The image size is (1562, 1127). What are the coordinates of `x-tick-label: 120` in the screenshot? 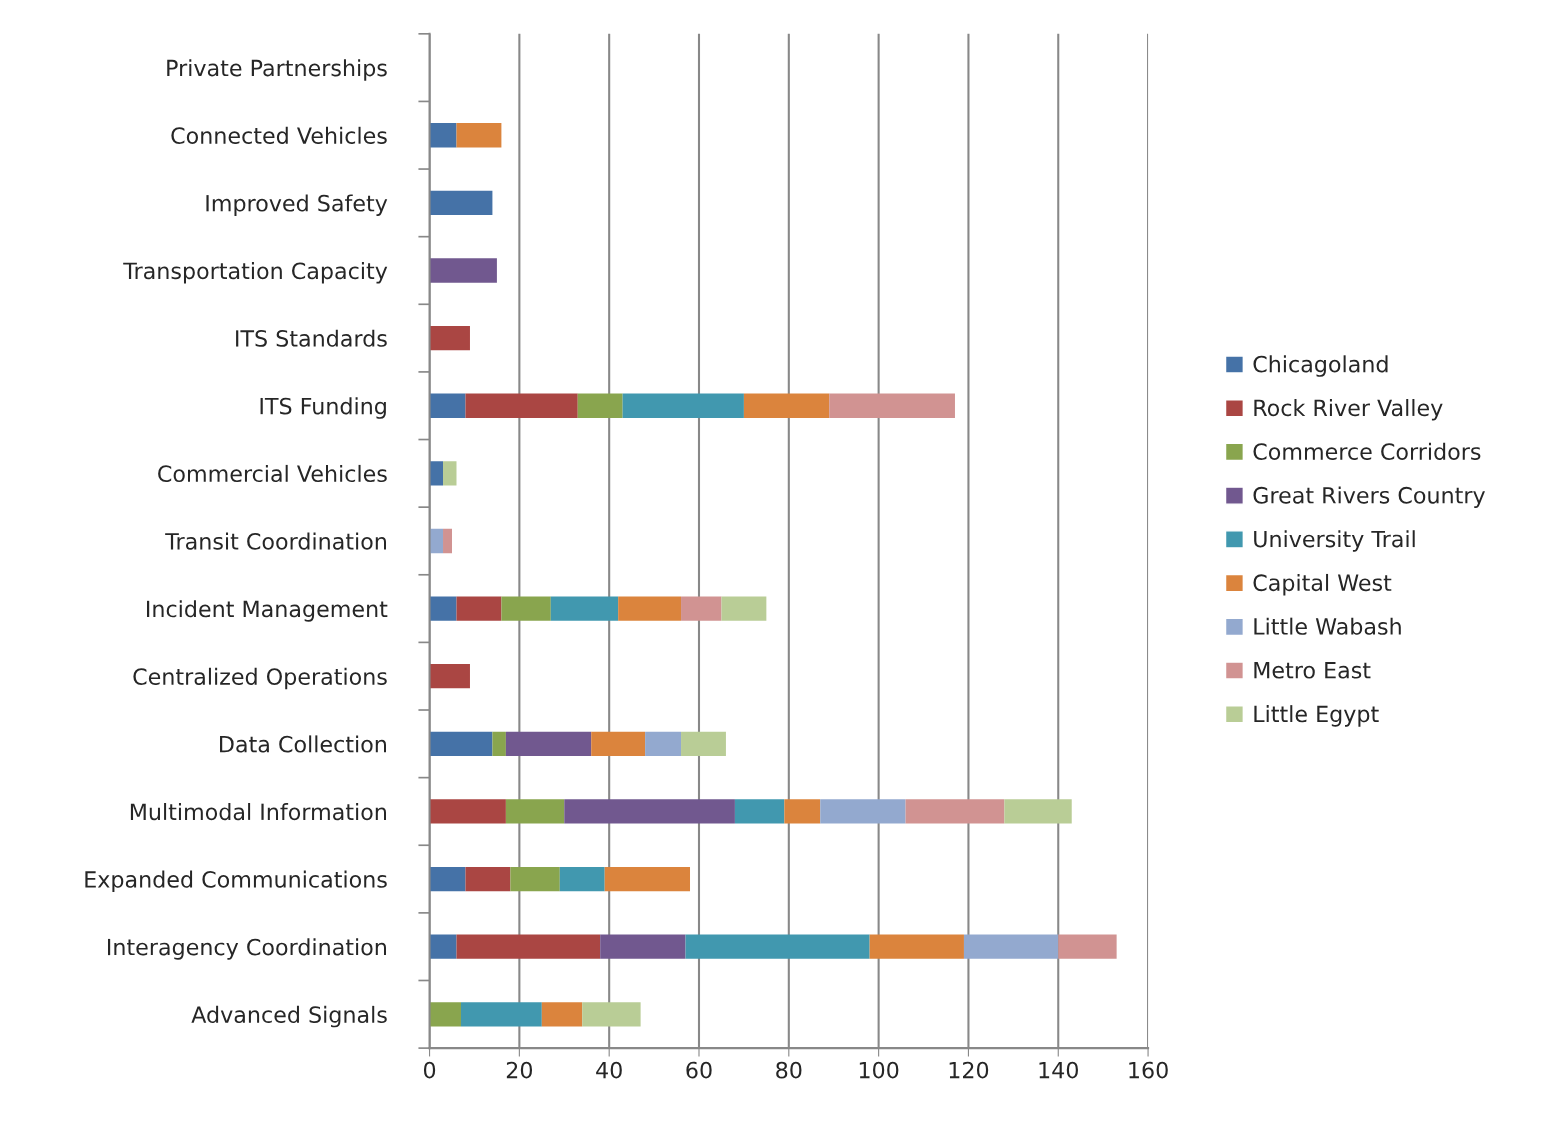 It's located at (969, 1070).